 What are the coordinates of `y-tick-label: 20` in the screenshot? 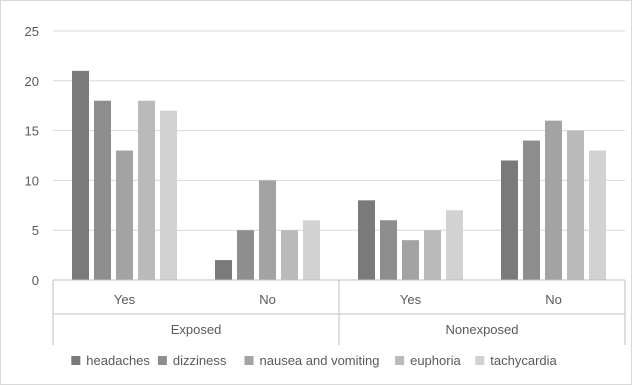 It's located at (32, 81).